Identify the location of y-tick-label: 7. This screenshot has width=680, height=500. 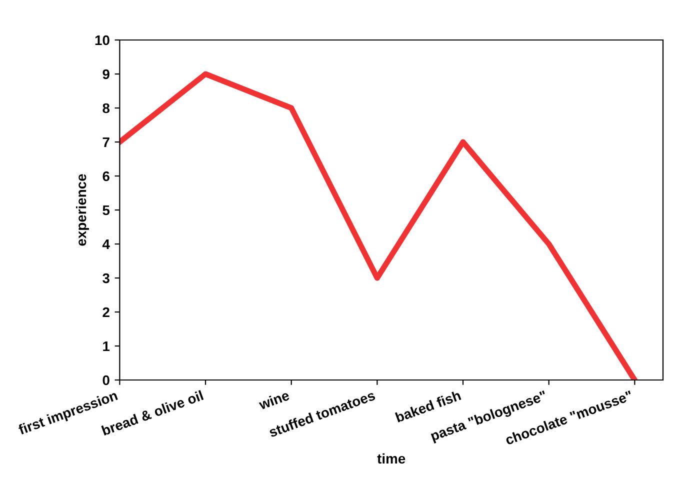
(106, 142).